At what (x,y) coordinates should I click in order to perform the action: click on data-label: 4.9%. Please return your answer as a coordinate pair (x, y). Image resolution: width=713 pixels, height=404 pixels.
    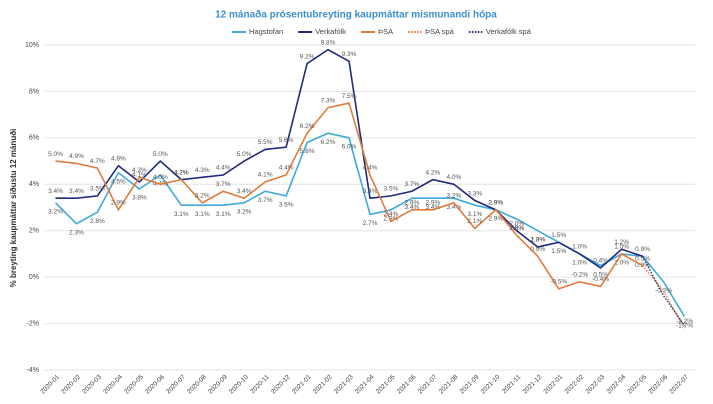
    Looking at the image, I should click on (76, 156).